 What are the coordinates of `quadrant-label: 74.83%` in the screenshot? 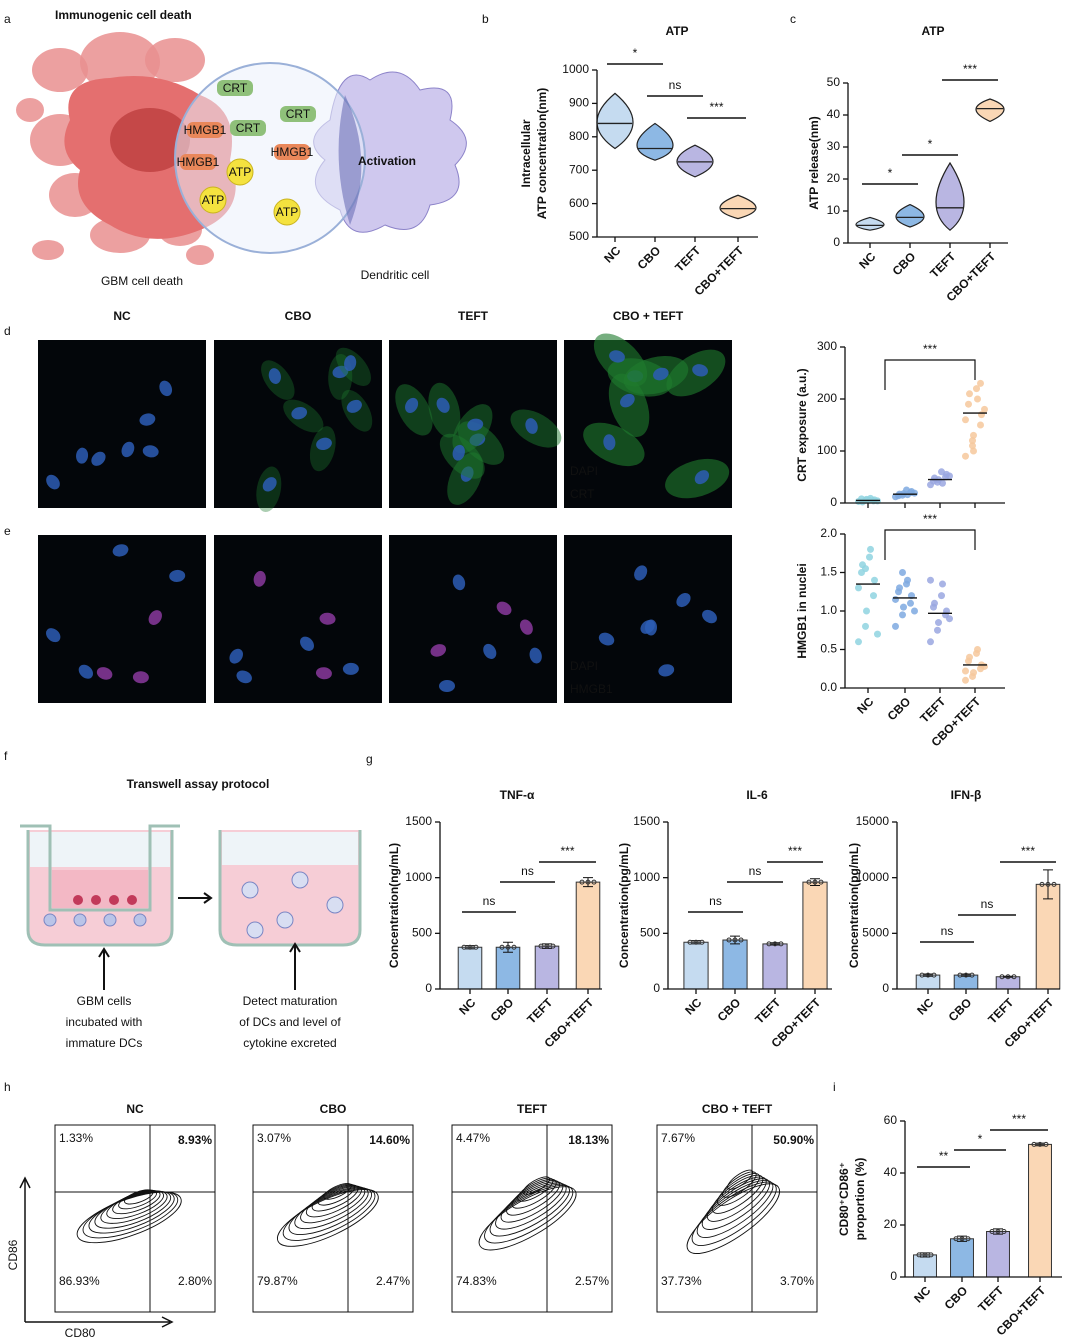 It's located at (476, 1281).